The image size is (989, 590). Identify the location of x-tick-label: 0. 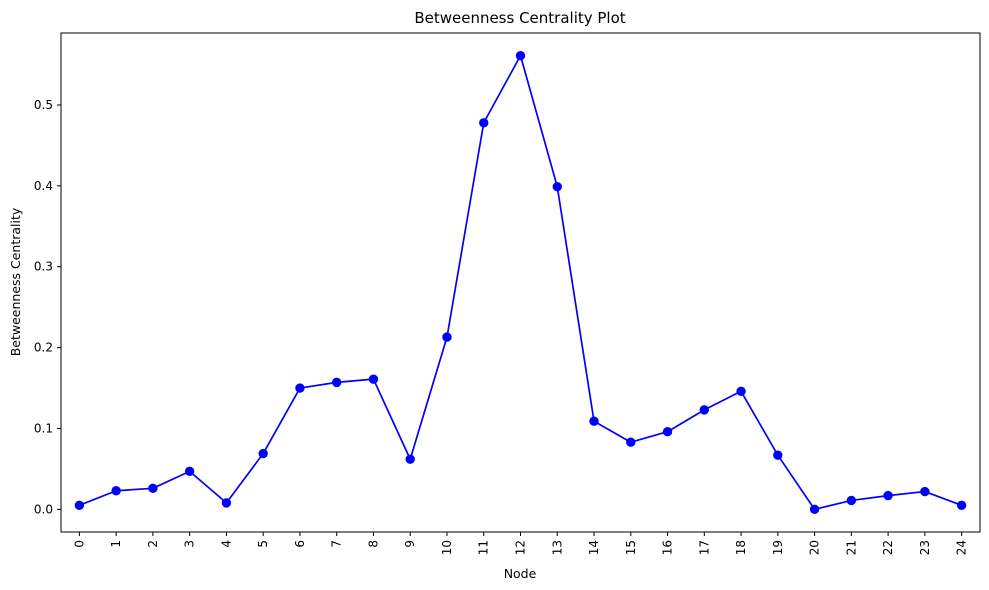
(79, 544).